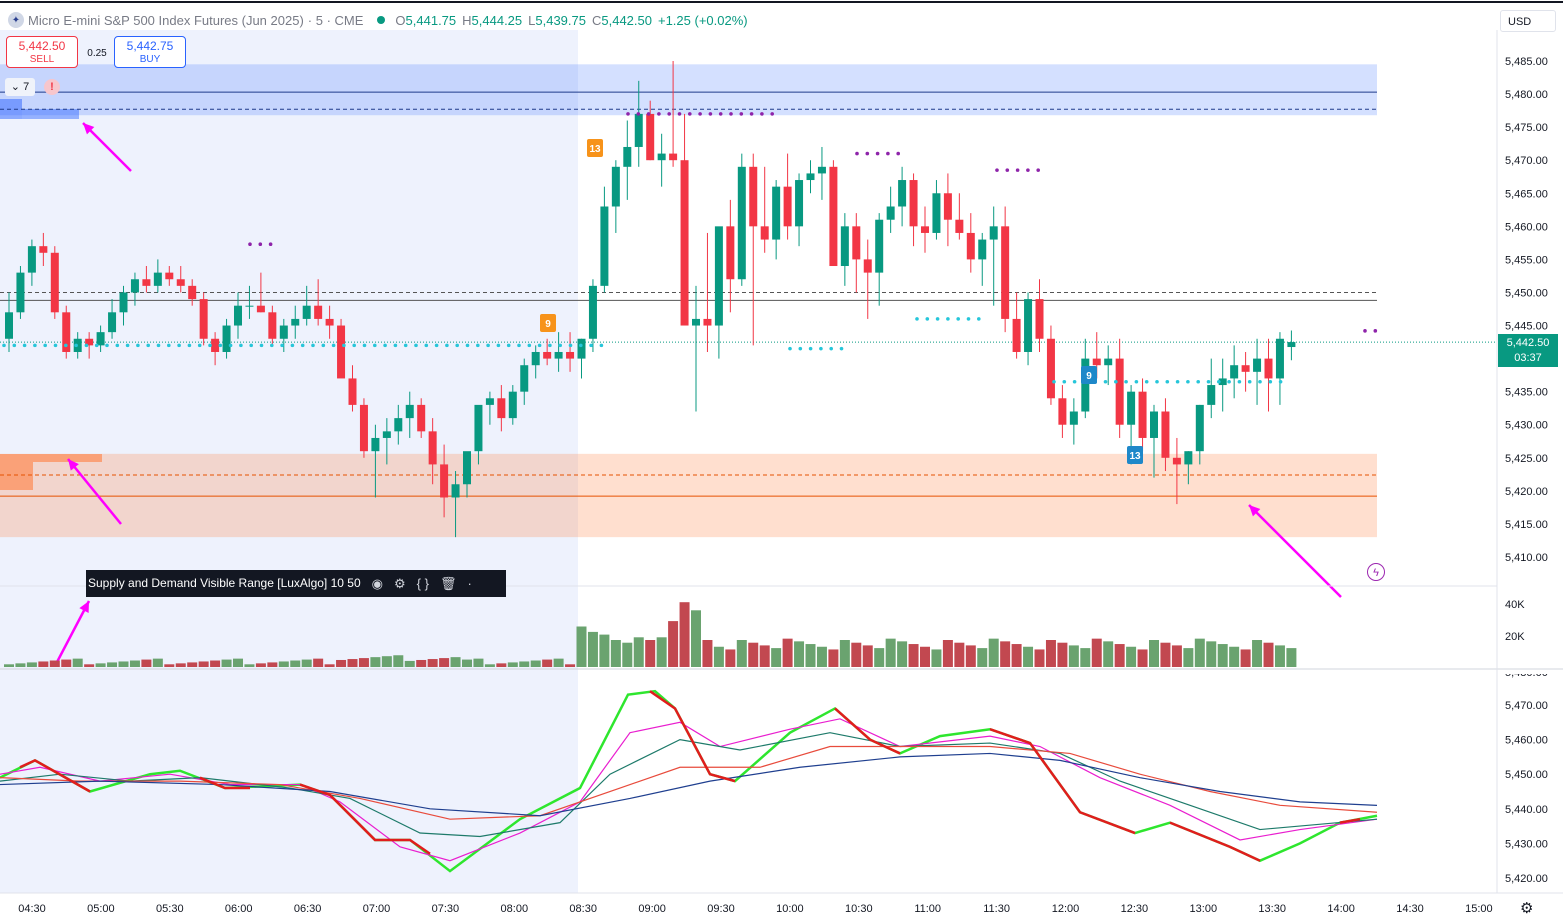  Describe the element at coordinates (16, 476) in the screenshot. I see `demand-profile-bar` at that location.